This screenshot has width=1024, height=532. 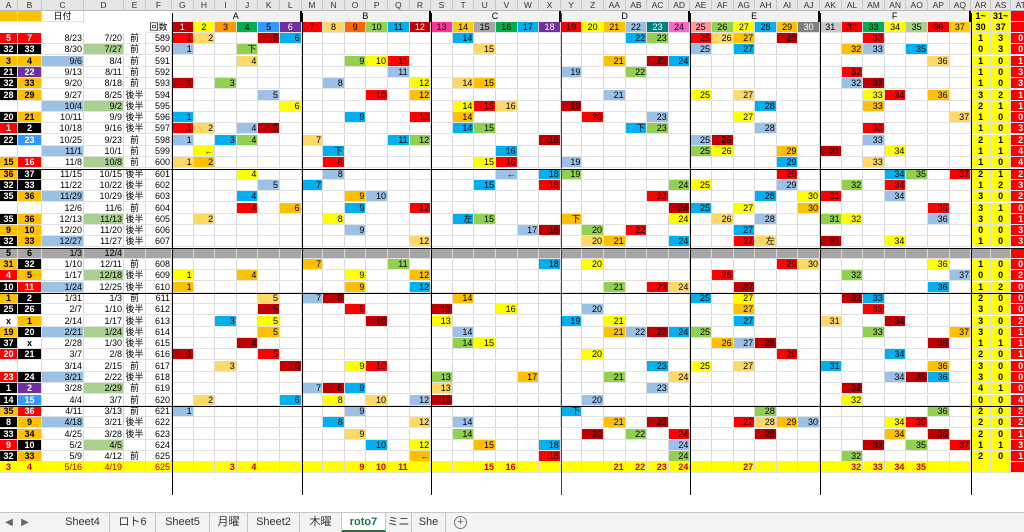 I want to click on total-cell: 3, so click(x=981, y=366).